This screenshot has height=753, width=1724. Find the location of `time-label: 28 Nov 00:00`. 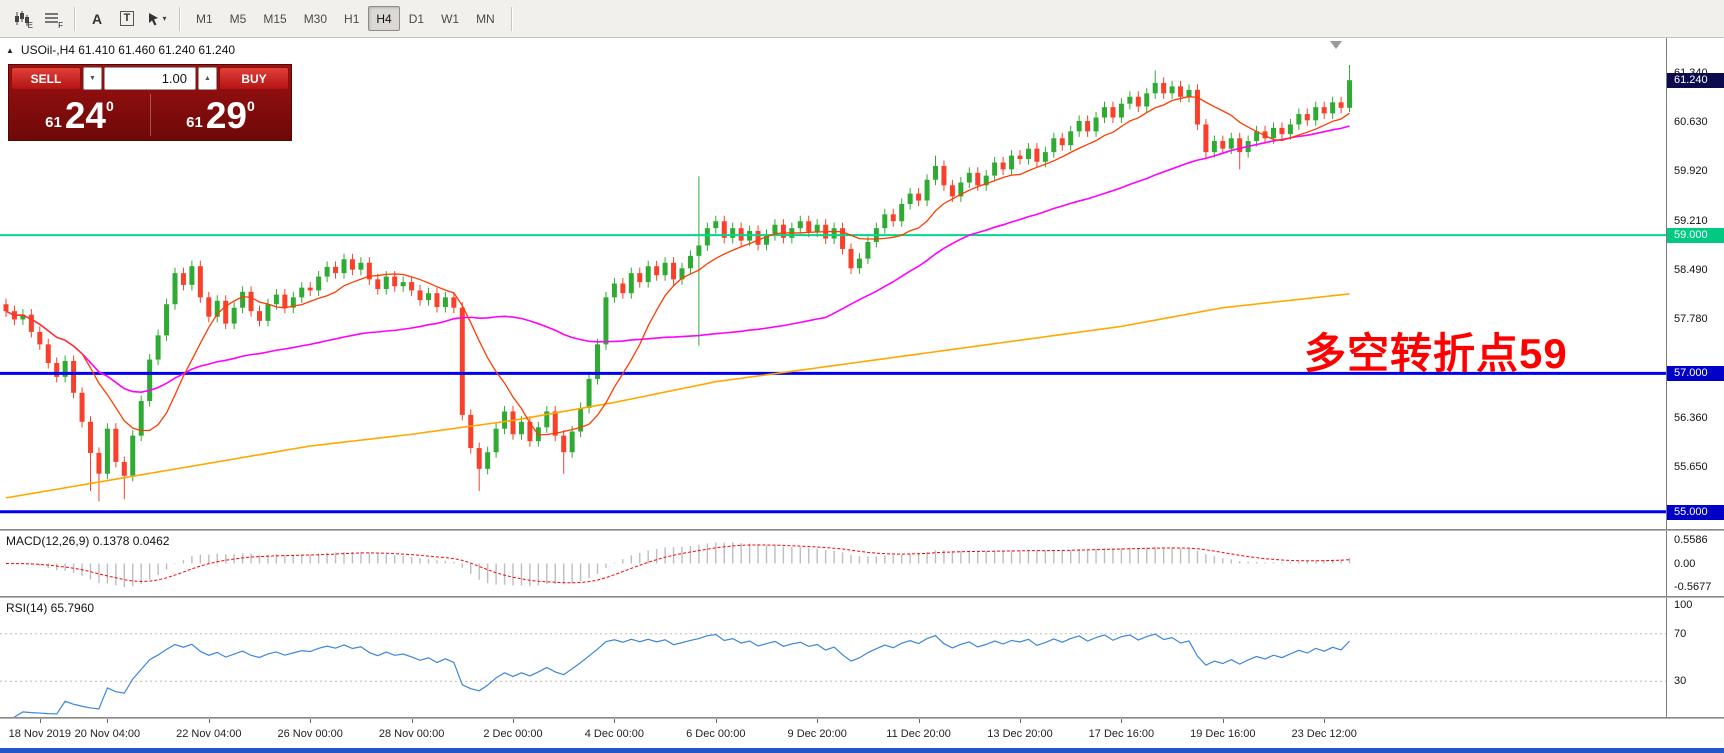

time-label: 28 Nov 00:00 is located at coordinates (411, 734).